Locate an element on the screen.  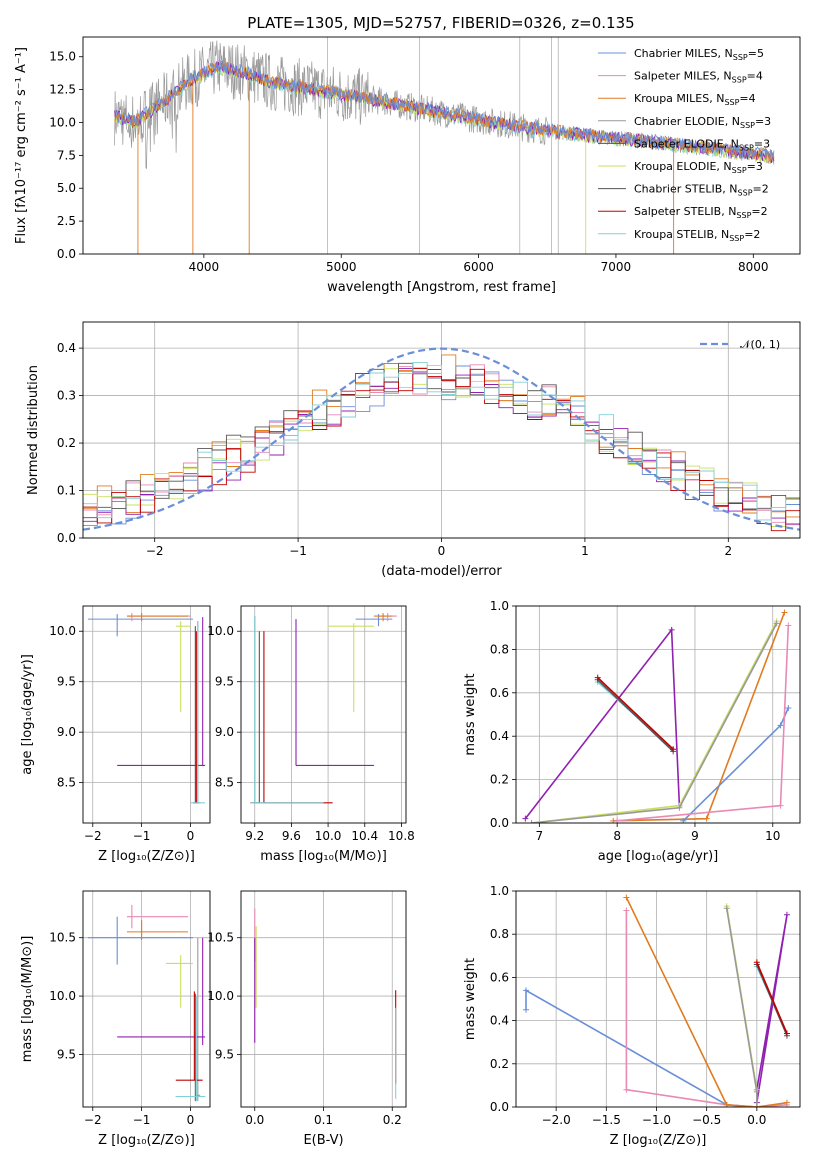
x-tick-label: 10 is located at coordinates (772, 836).